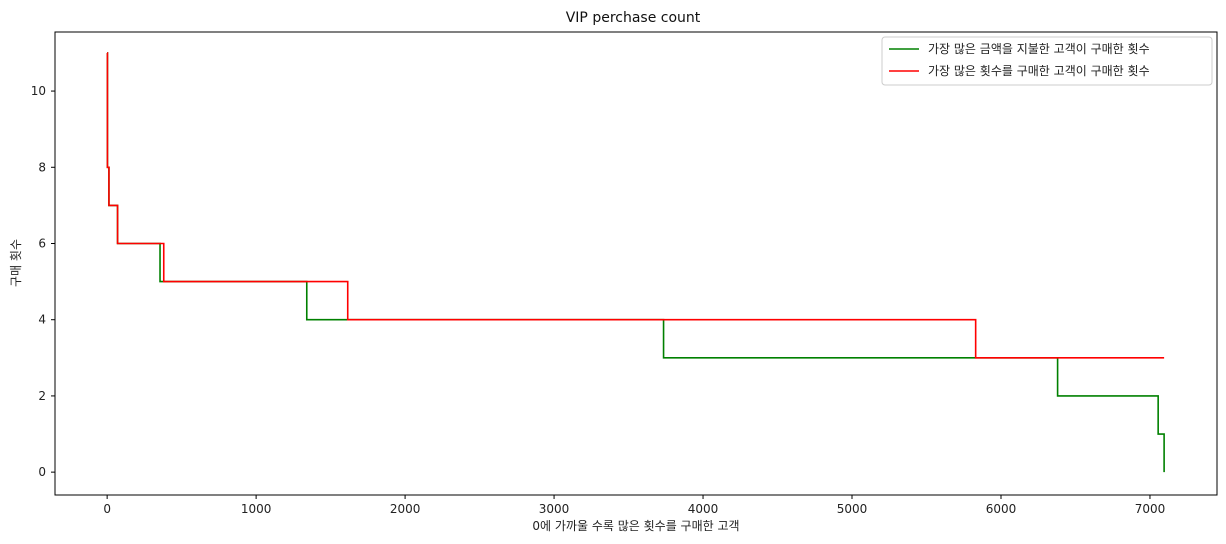 The height and width of the screenshot is (544, 1226). I want to click on legend-box, so click(1047, 61).